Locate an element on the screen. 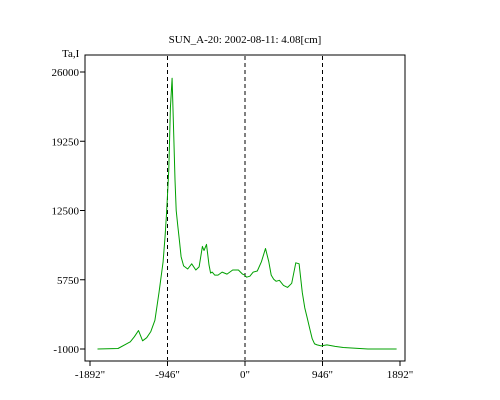  y-axis-label: Ta,I is located at coordinates (71, 54).